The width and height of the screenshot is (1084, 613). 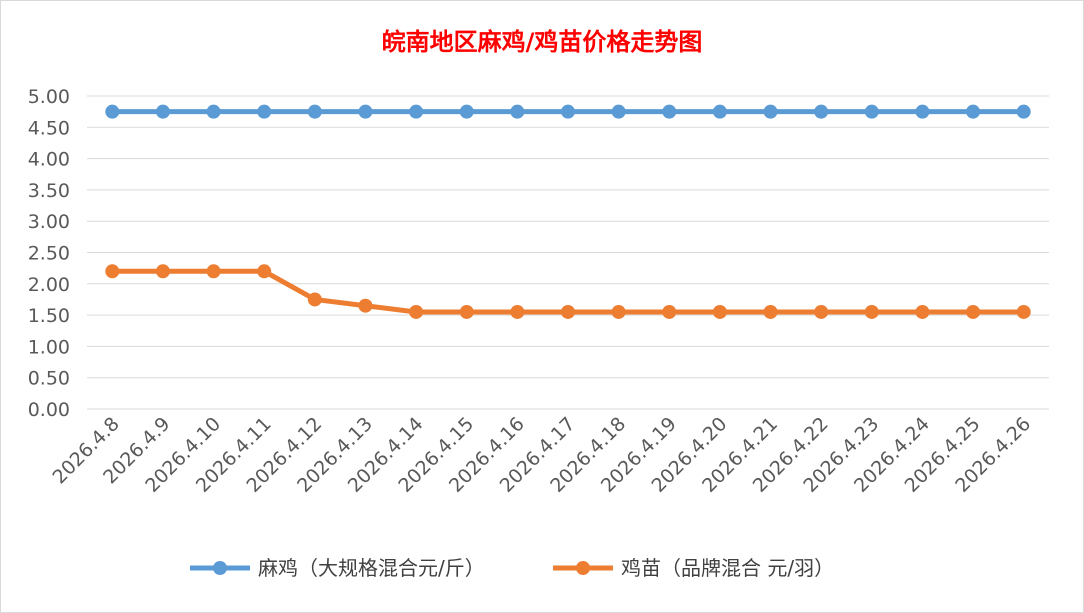 I want to click on legend: 麻鸡（大规格混合元/斤） 鸡苗（品牌混合 元/羽）, so click(x=512, y=568).